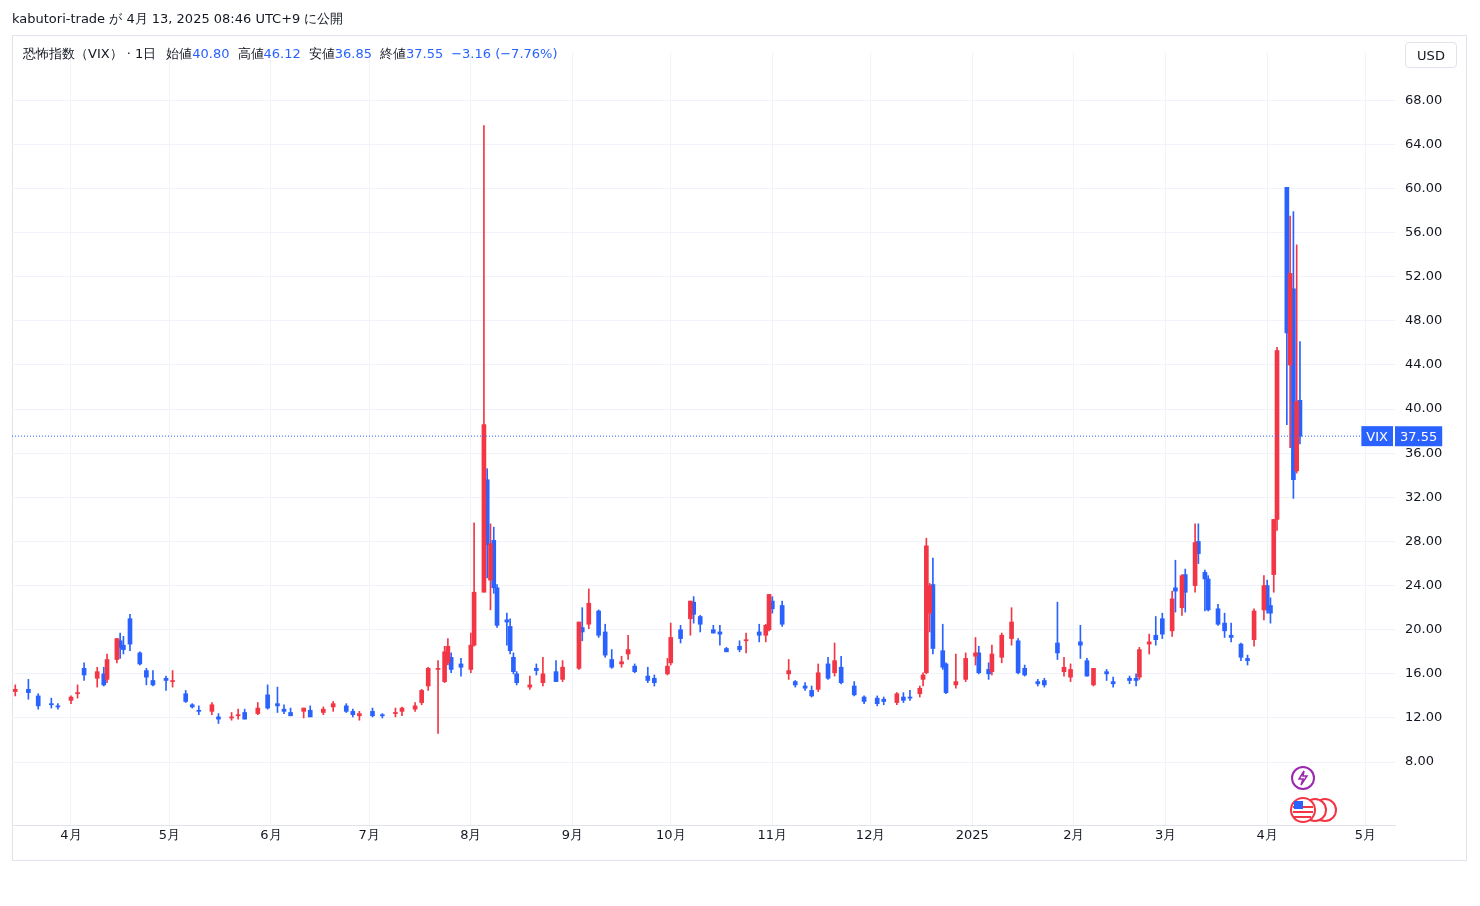 The height and width of the screenshot is (906, 1480). What do you see at coordinates (670, 835) in the screenshot?
I see `x-tick-label: 10月` at bounding box center [670, 835].